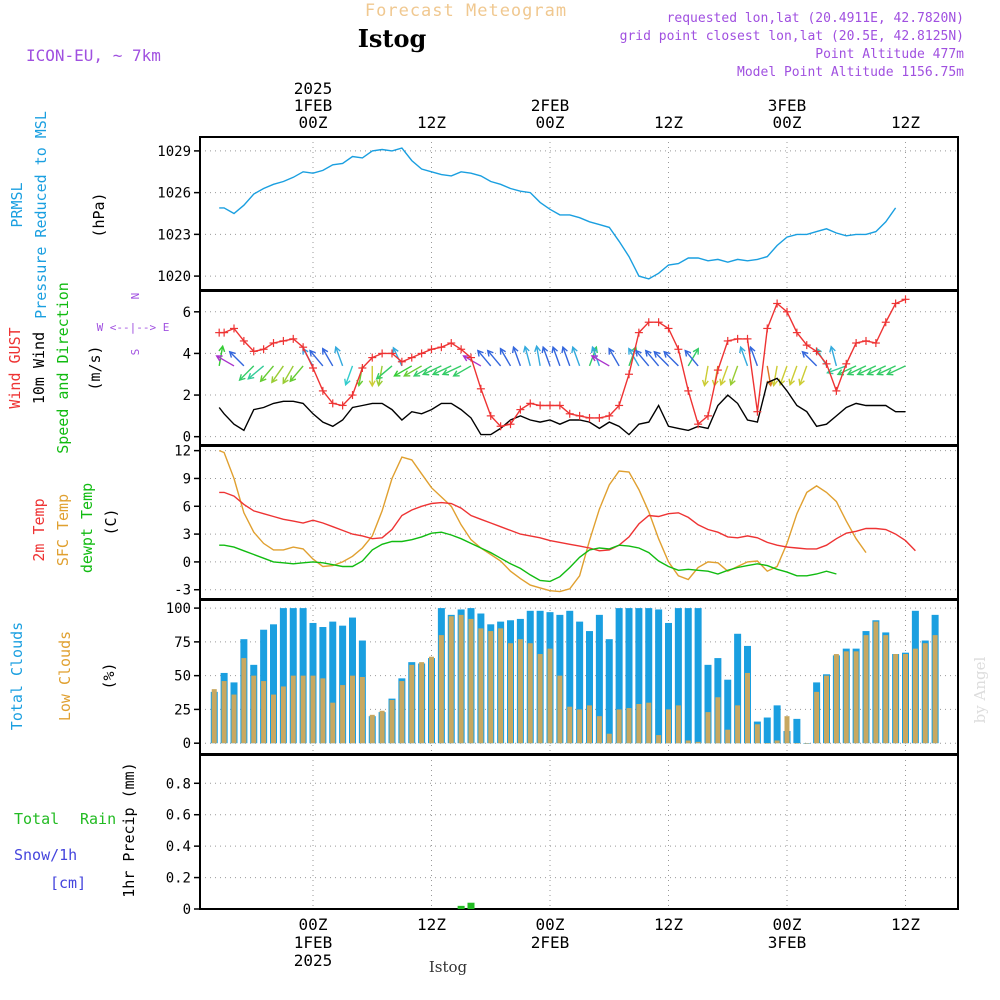 The height and width of the screenshot is (1000, 1000). I want to click on top-time-label: 2FEB, so click(550, 105).